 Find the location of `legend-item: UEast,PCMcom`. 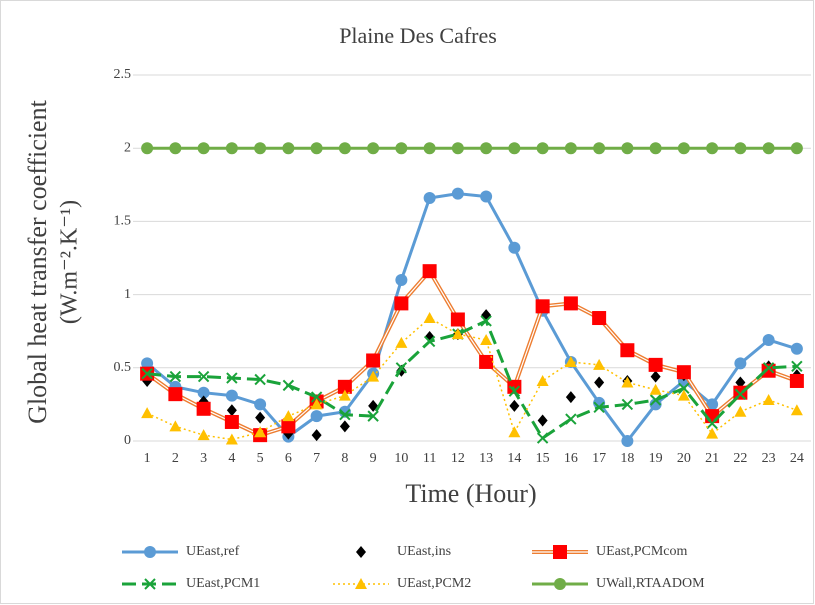

legend-item: UEast,PCMcom is located at coordinates (610, 551).